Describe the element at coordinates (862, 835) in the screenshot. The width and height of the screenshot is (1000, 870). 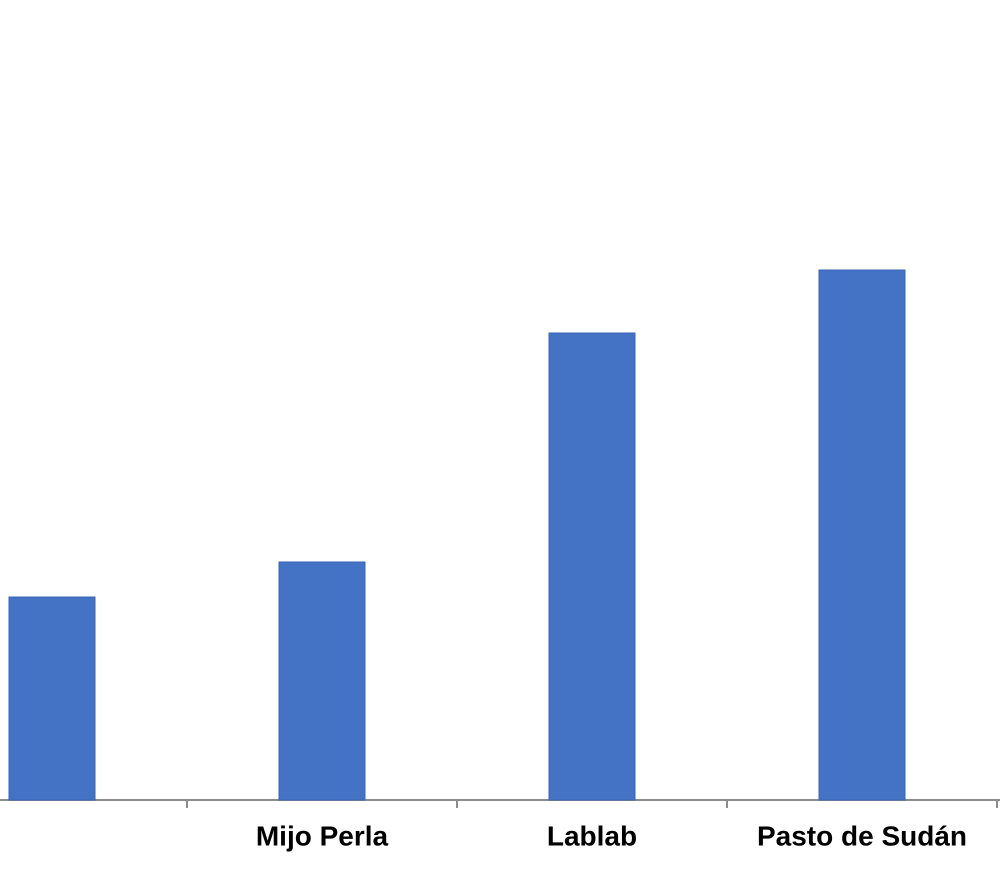
I see `x-tick-label: Pasto de Sudán` at that location.